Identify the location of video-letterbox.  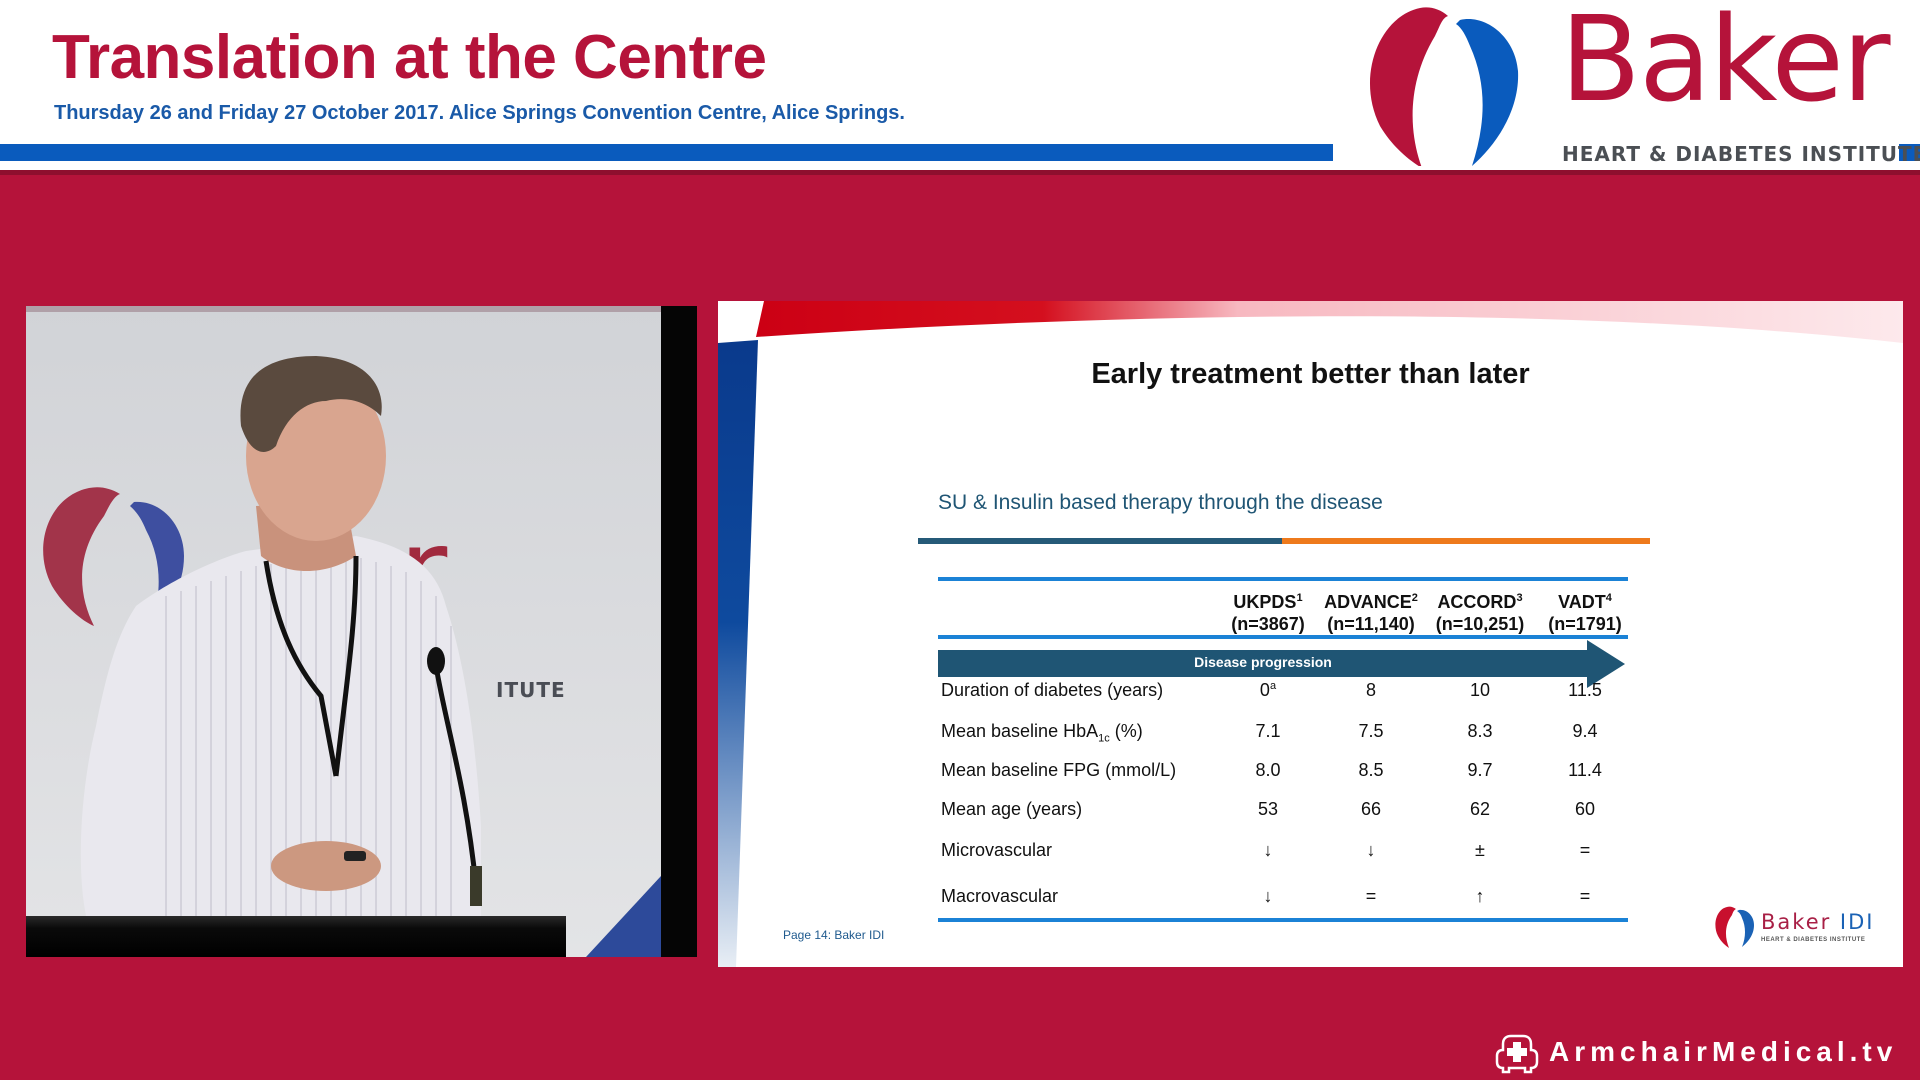
(679, 631).